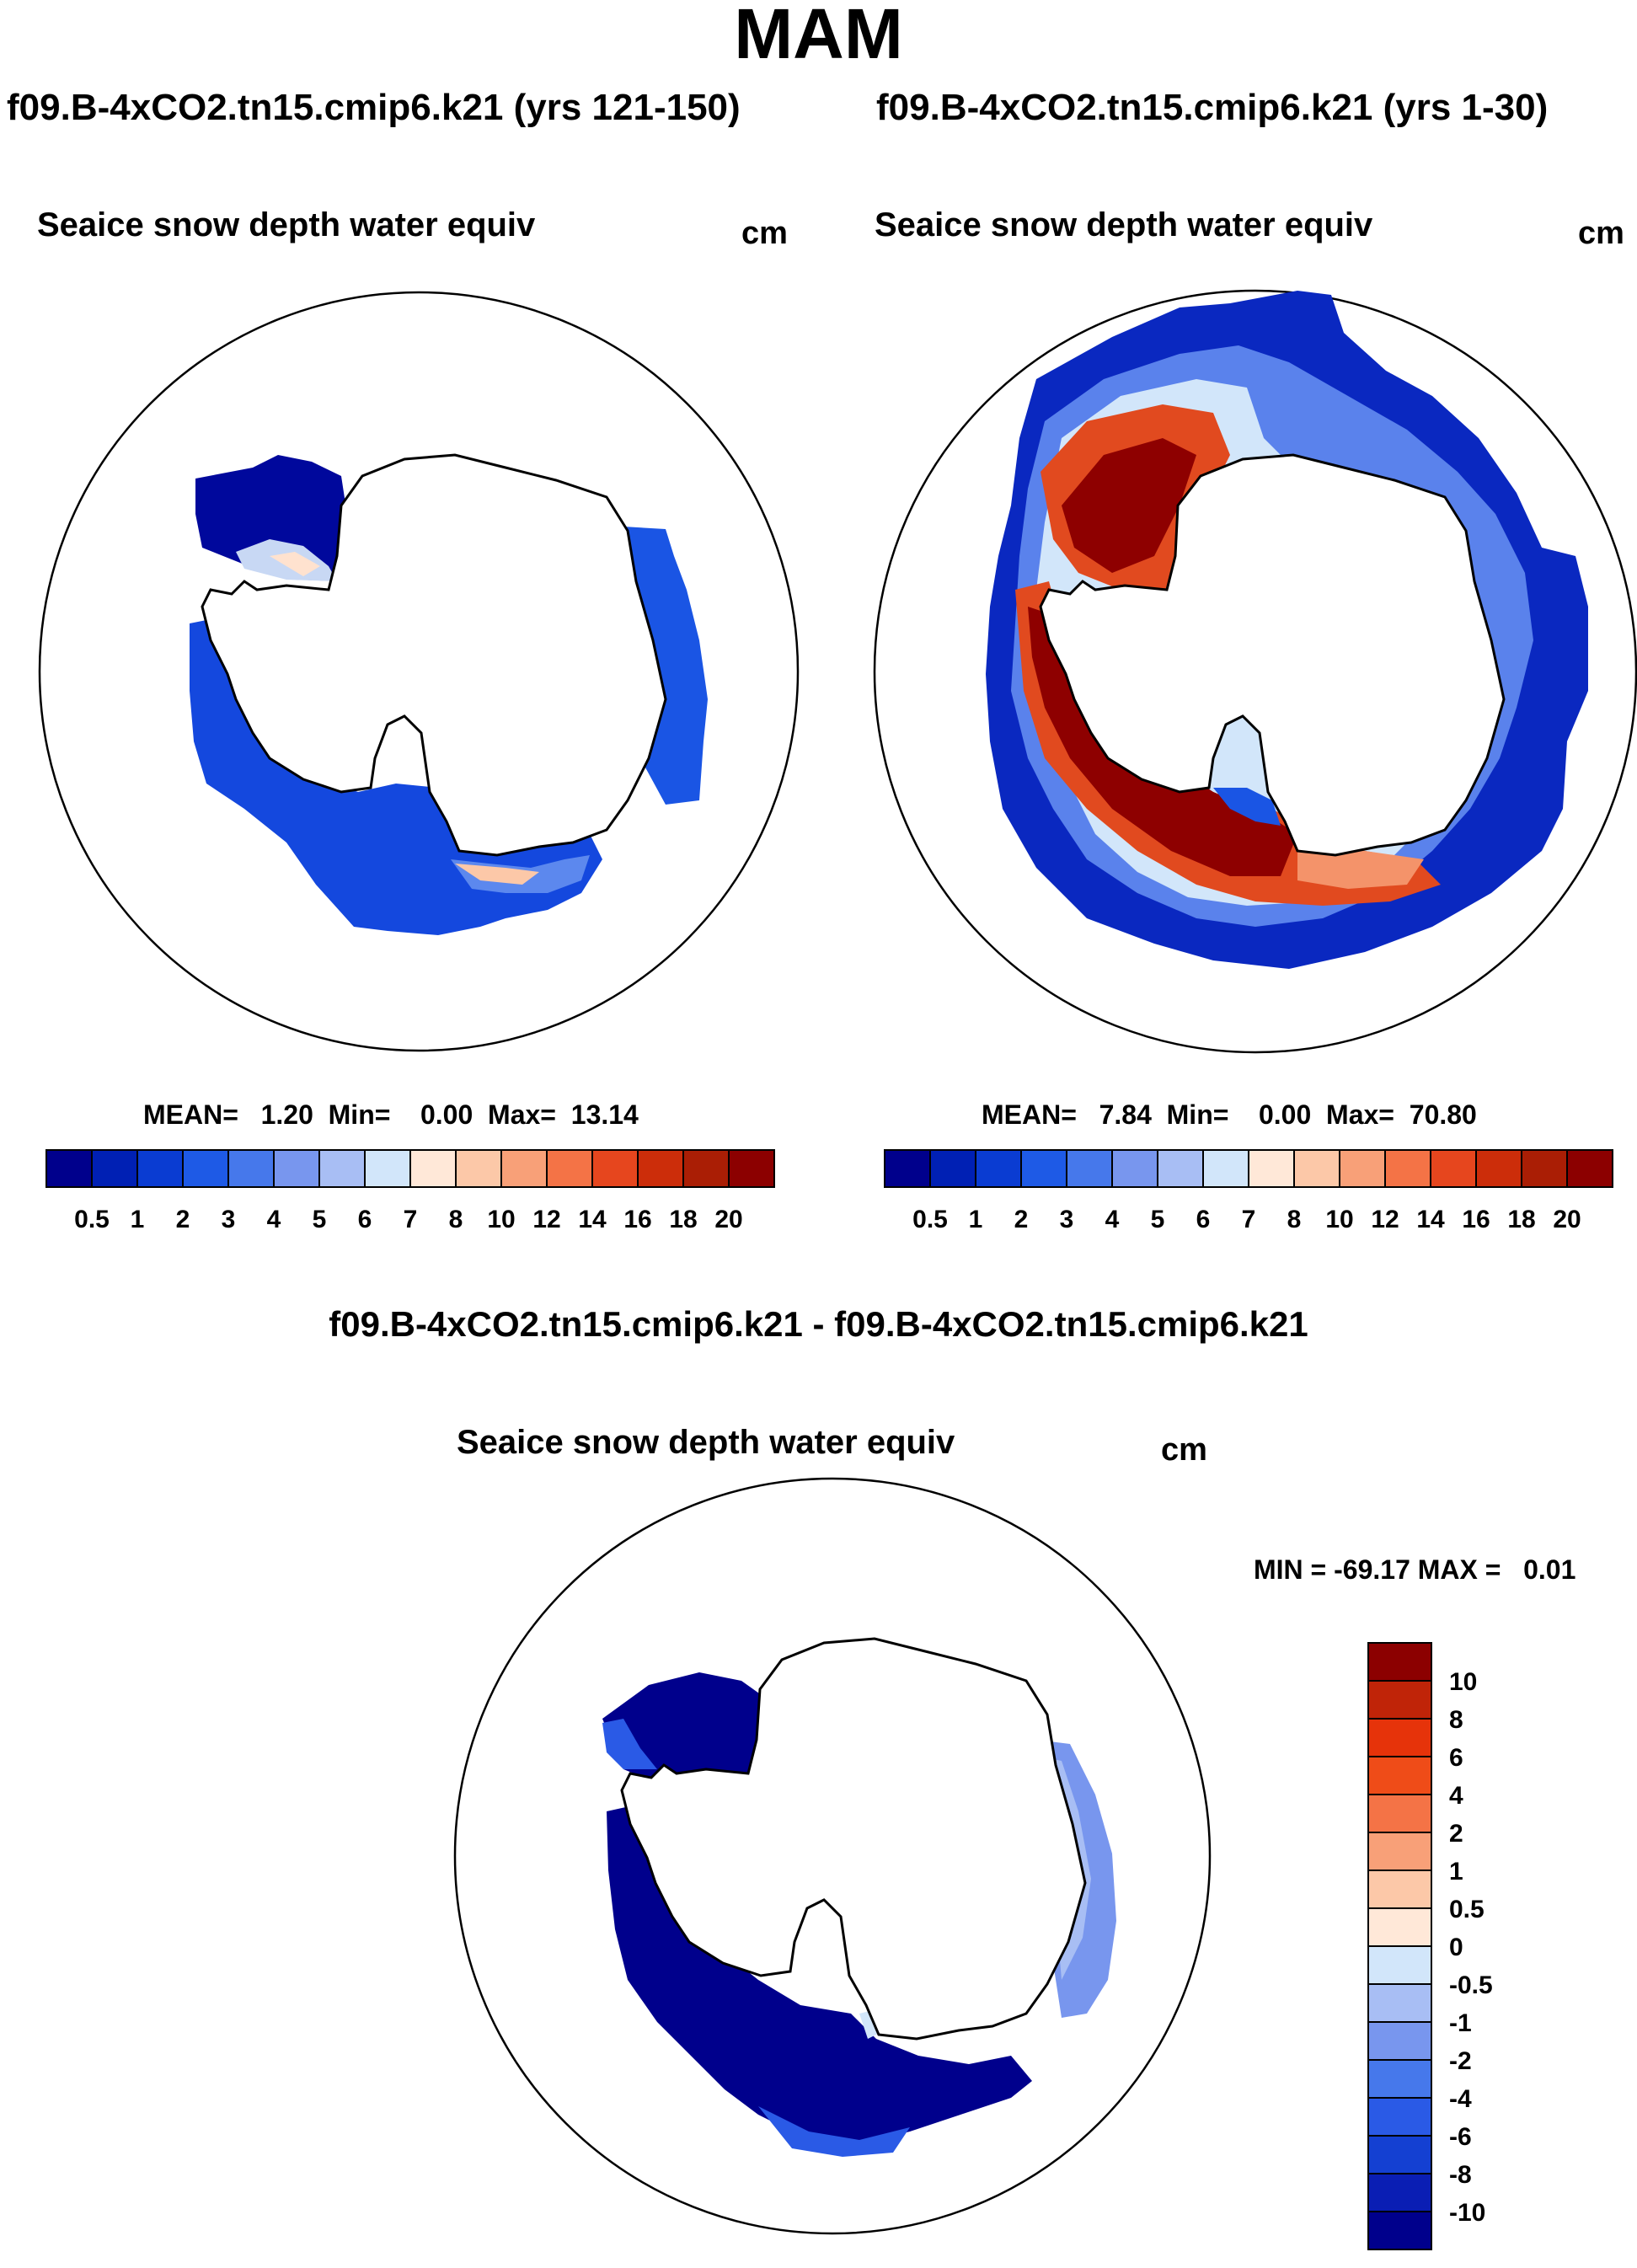 The width and height of the screenshot is (1637, 2268). What do you see at coordinates (434, 655) in the screenshot?
I see `panel1-antarctica-coast` at bounding box center [434, 655].